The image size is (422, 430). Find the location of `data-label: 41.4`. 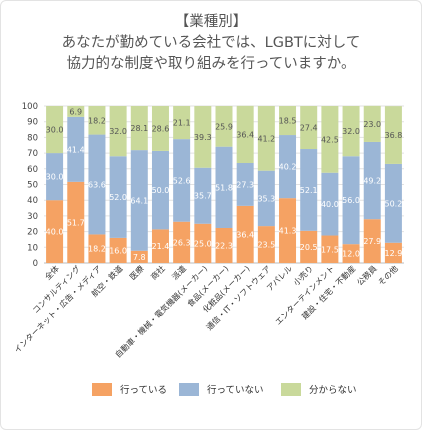

data-label: 41.4 is located at coordinates (76, 149).